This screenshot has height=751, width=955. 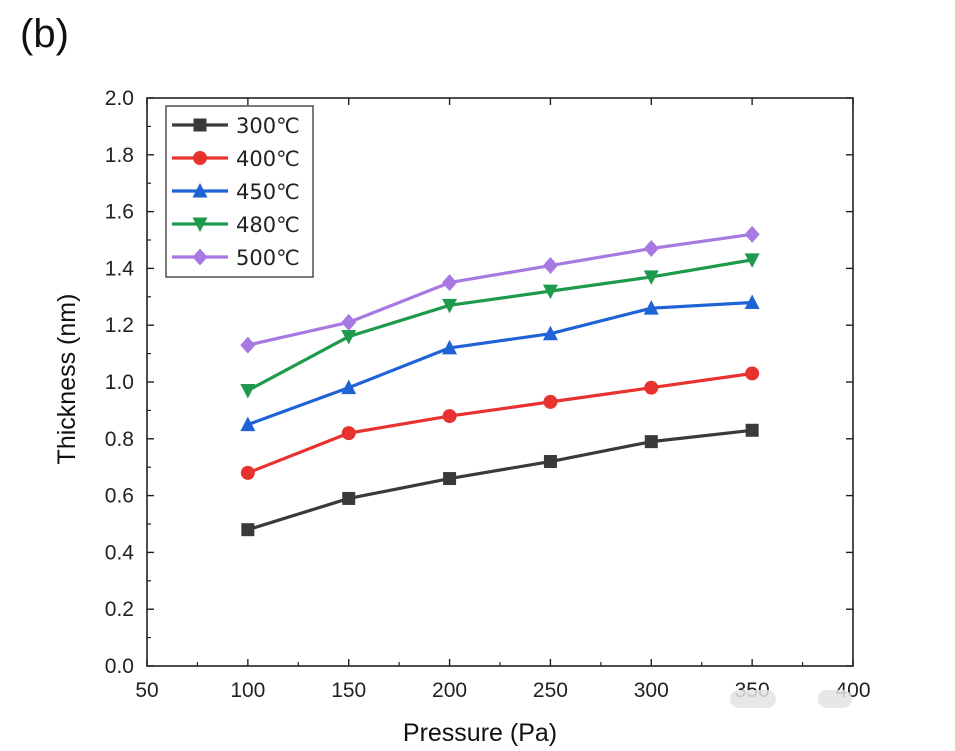 I want to click on y-tick-label: 0.6, so click(x=119, y=496).